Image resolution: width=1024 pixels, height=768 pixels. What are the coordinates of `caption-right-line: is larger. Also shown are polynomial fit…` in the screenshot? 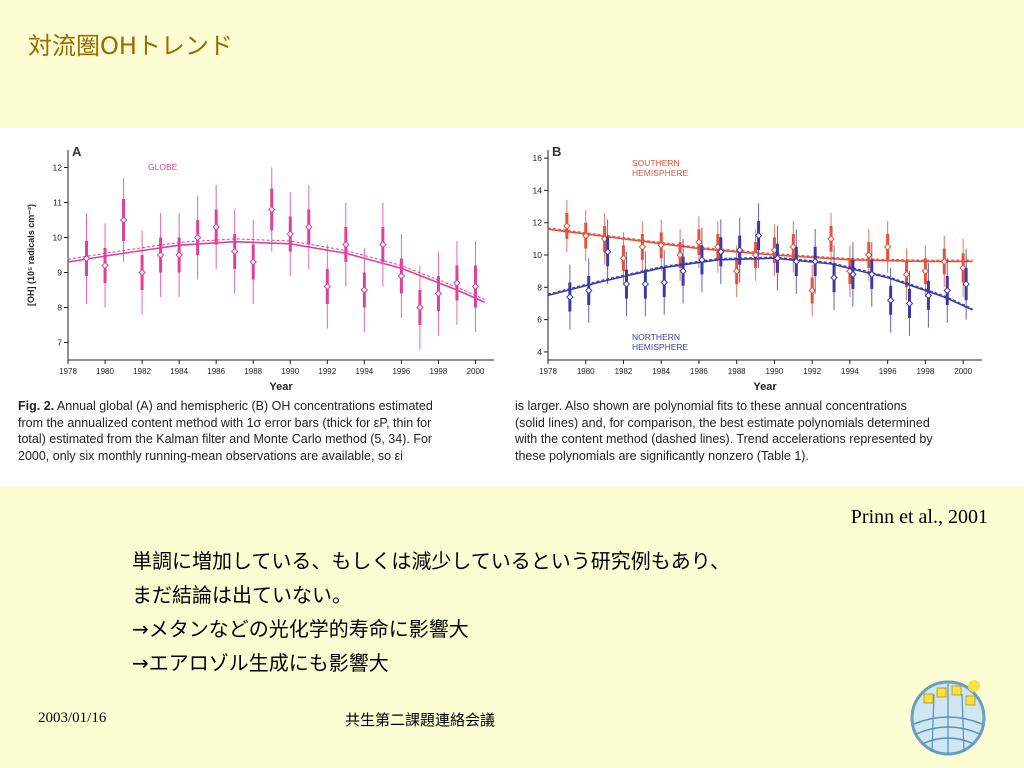 It's located at (711, 406).